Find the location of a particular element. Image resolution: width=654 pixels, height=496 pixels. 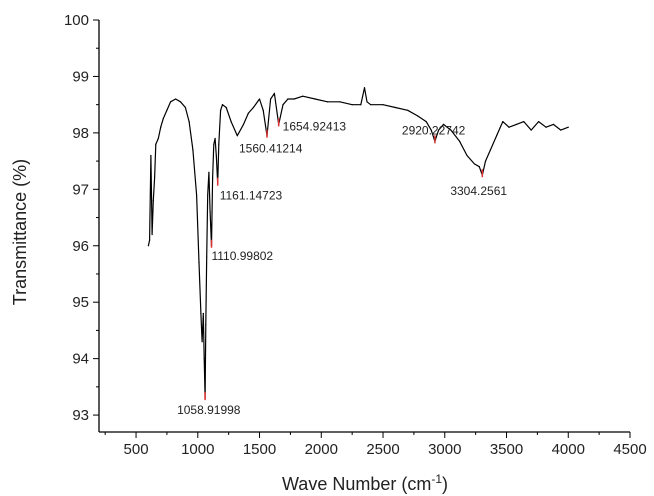

x-axis-title-close: ) is located at coordinates (445, 484).